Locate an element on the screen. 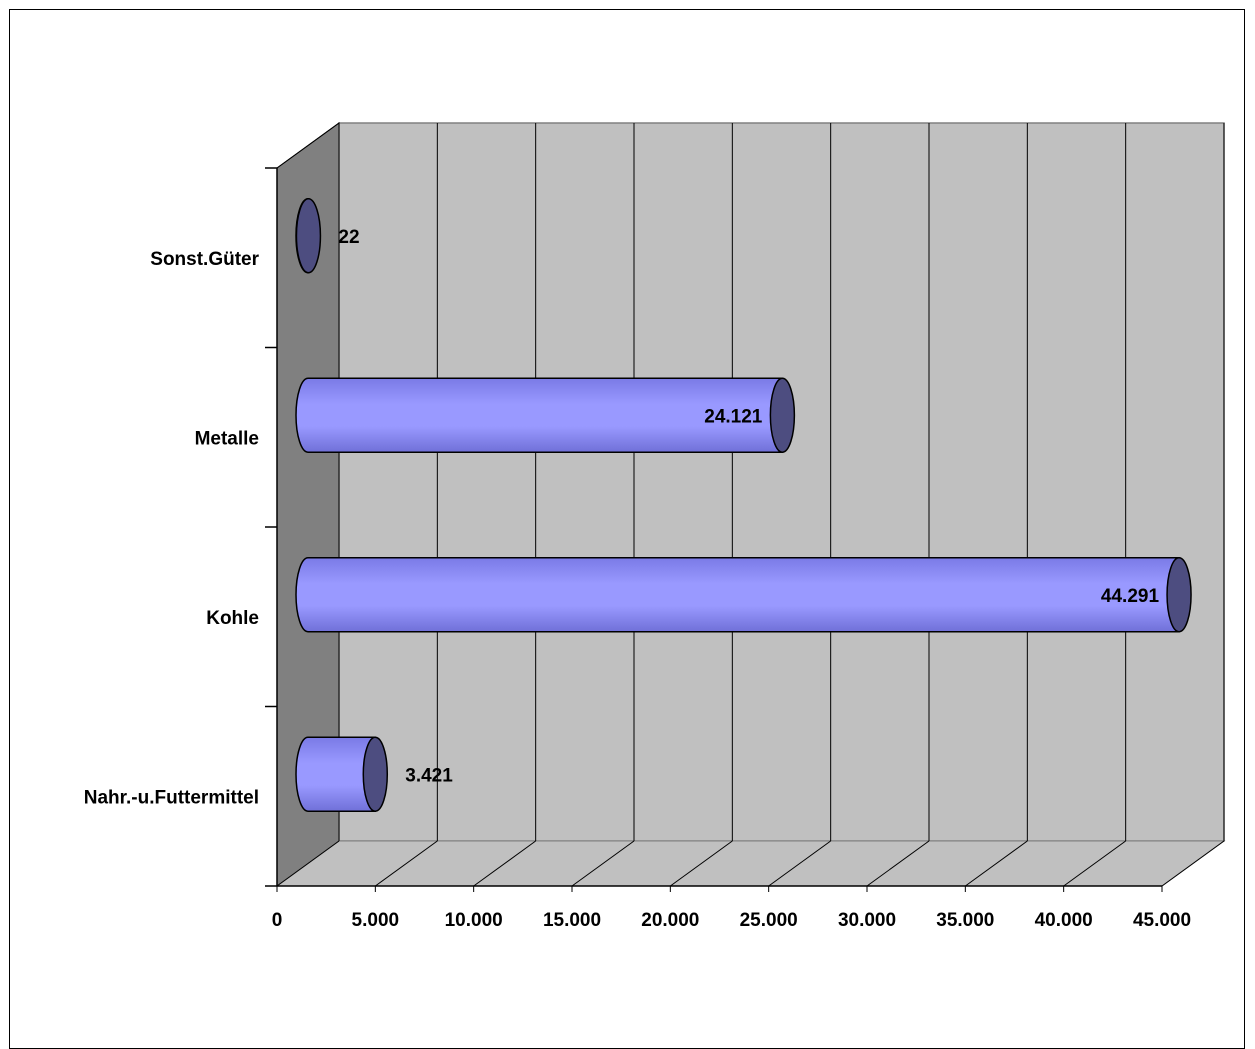 Image resolution: width=1255 pixels, height=1049 pixels. category-label: Metalle is located at coordinates (227, 438).